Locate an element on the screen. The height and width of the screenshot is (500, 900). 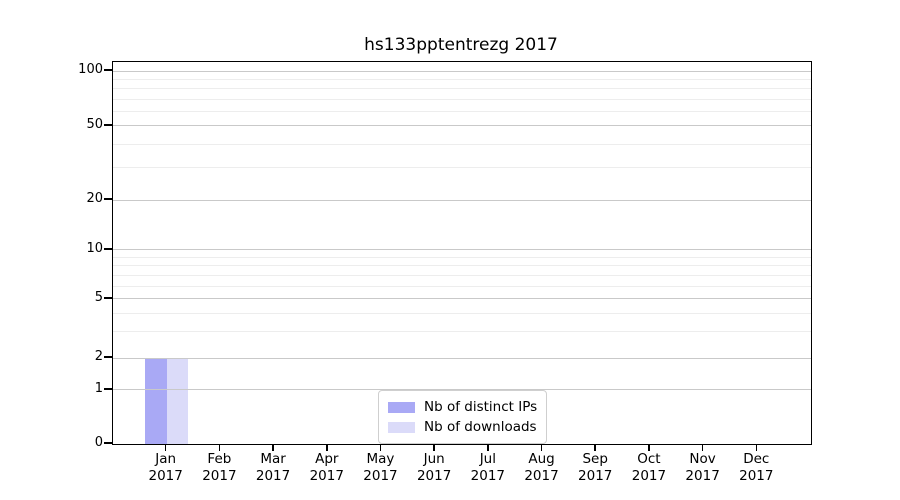
x-tick-label-sep: Sep 2017 is located at coordinates (595, 468).